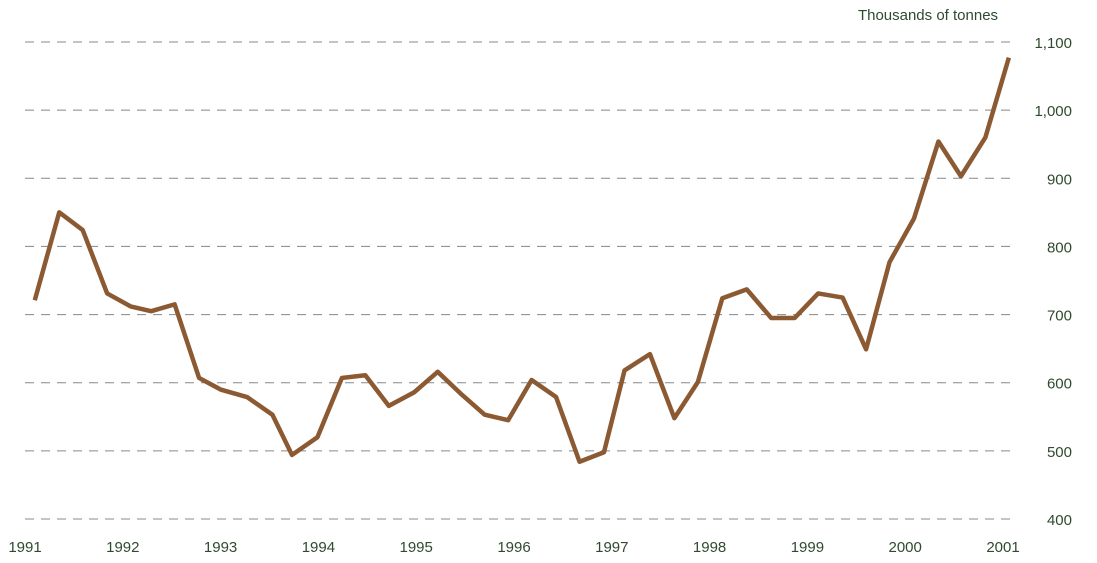 Image resolution: width=1097 pixels, height=563 pixels. What do you see at coordinates (1053, 111) in the screenshot?
I see `y-tick-label: 1,000` at bounding box center [1053, 111].